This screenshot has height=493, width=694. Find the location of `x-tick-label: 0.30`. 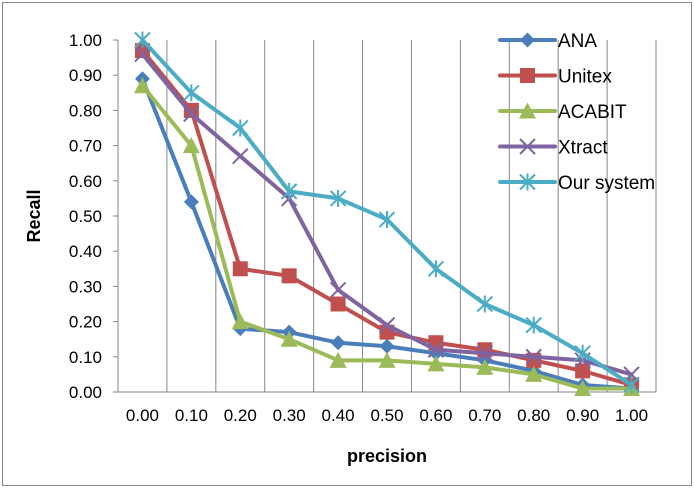

x-tick-label: 0.30 is located at coordinates (289, 415).